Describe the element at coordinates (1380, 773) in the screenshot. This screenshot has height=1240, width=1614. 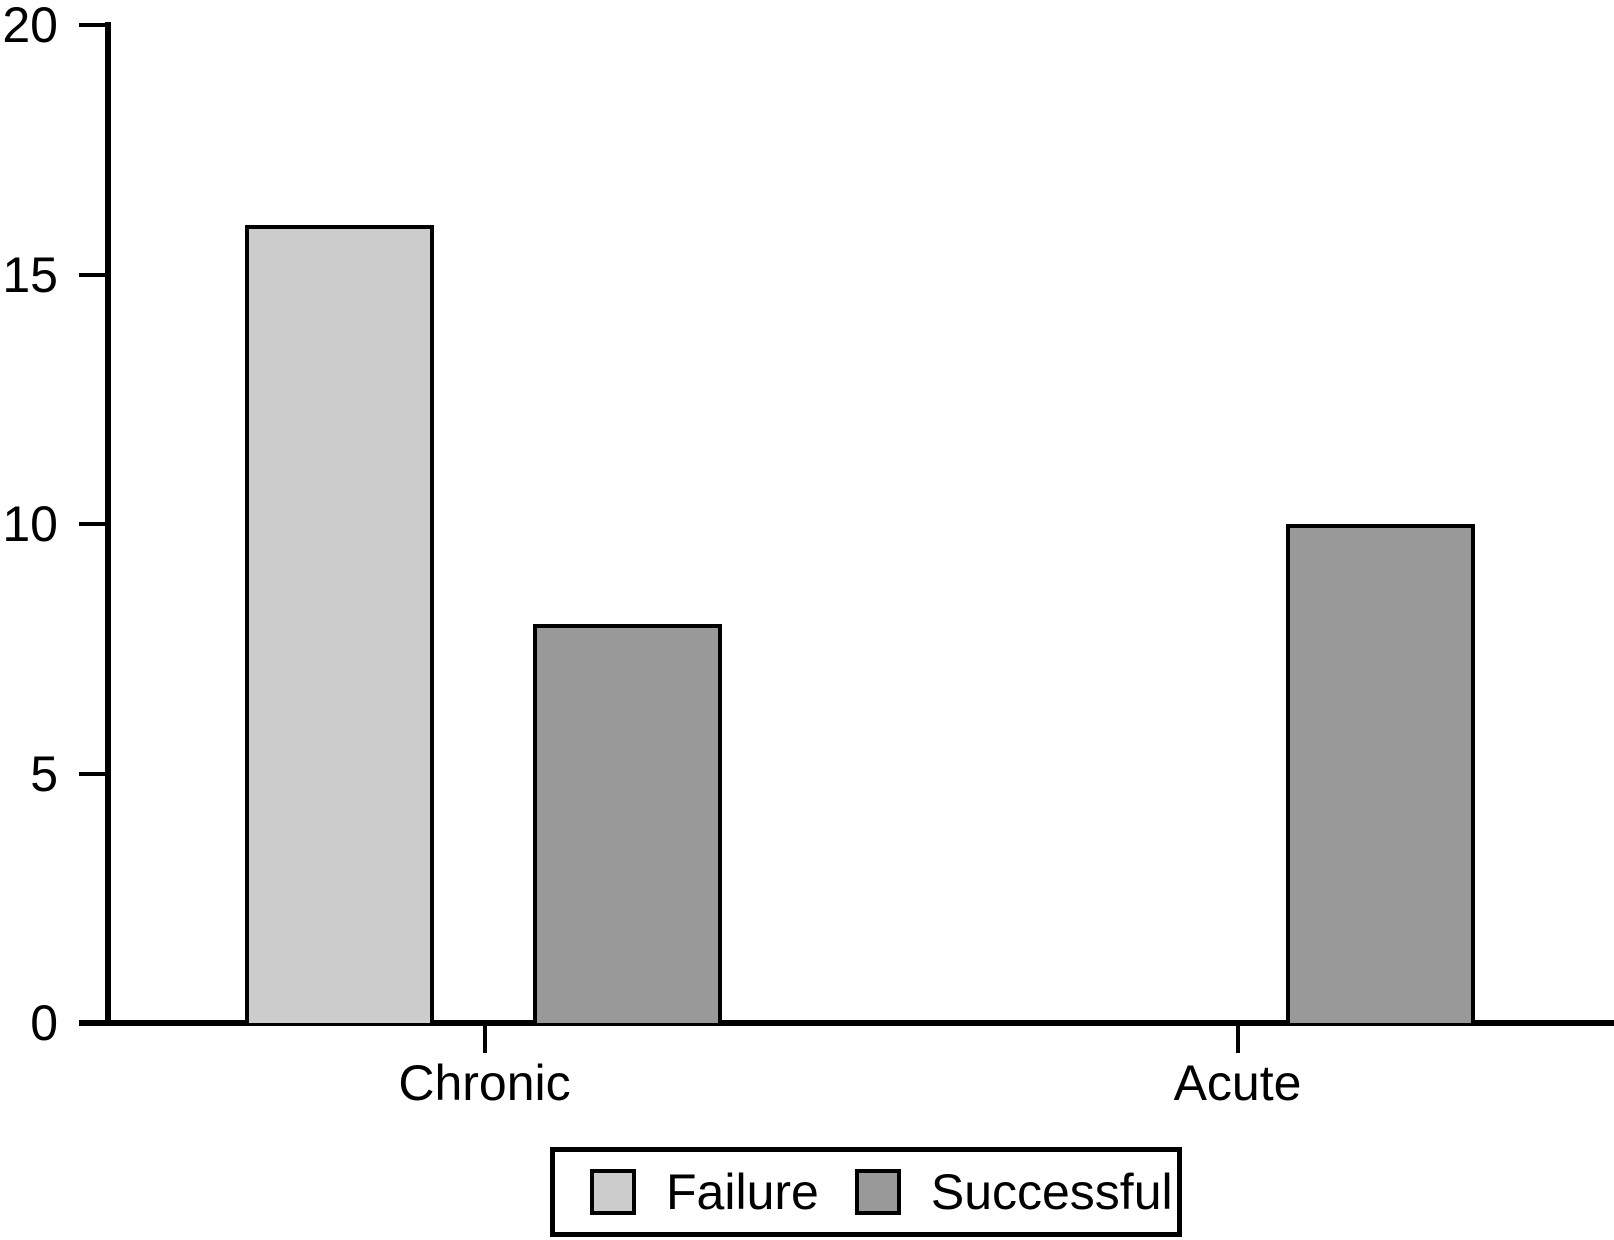
I see `bar-acute-successful` at that location.